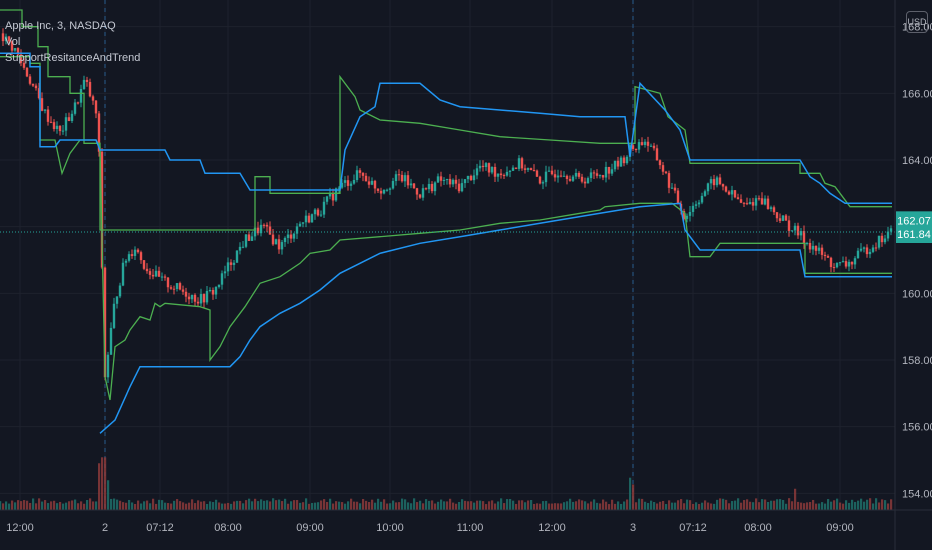  Describe the element at coordinates (73, 58) in the screenshot. I see `support-resistance-indicator-label: SupportResitanceAndTrend` at that location.